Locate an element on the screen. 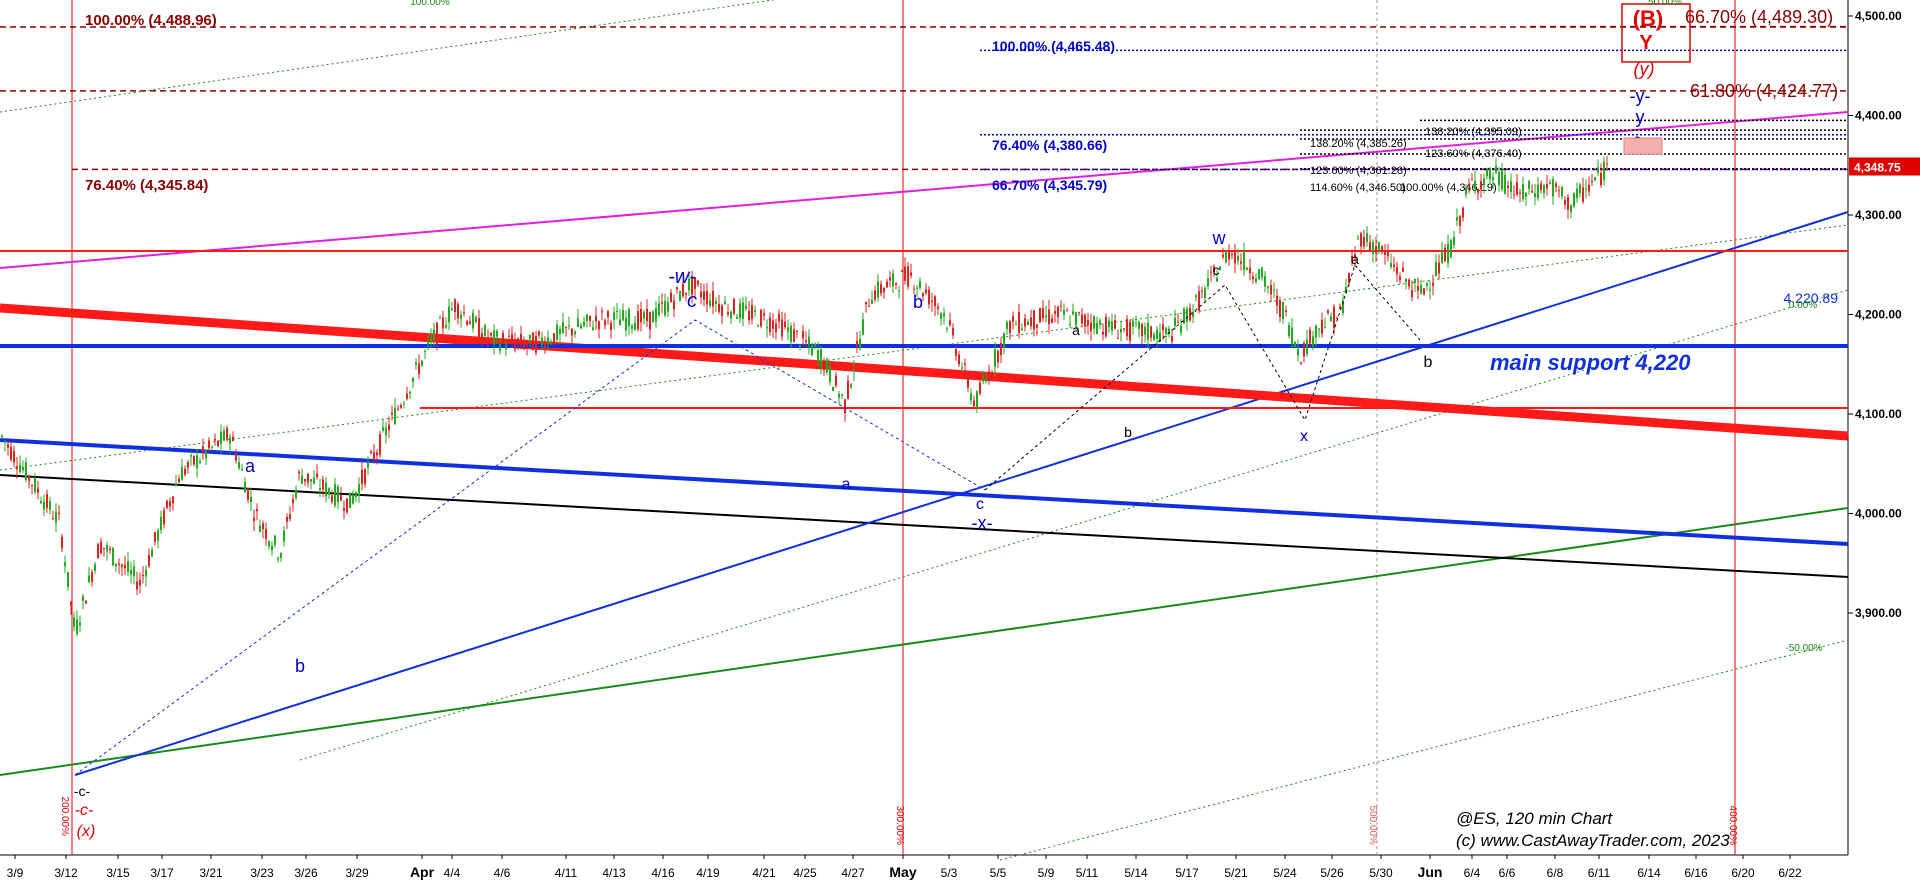 The image size is (1920, 891). y-tick-label: 4,100.00 is located at coordinates (1878, 414).